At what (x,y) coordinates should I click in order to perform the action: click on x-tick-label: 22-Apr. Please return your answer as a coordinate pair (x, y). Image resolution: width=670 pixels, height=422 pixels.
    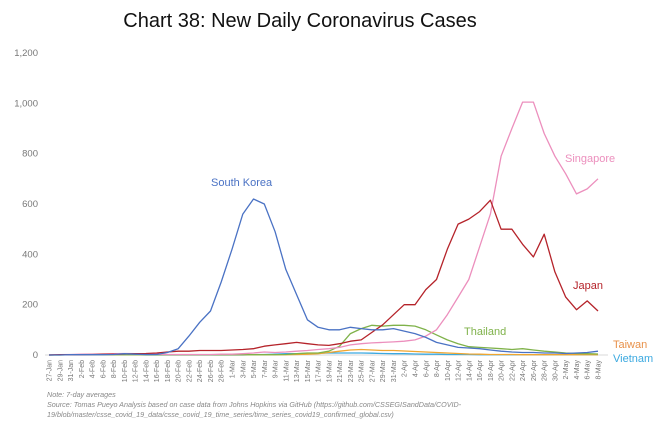
    Looking at the image, I should click on (512, 370).